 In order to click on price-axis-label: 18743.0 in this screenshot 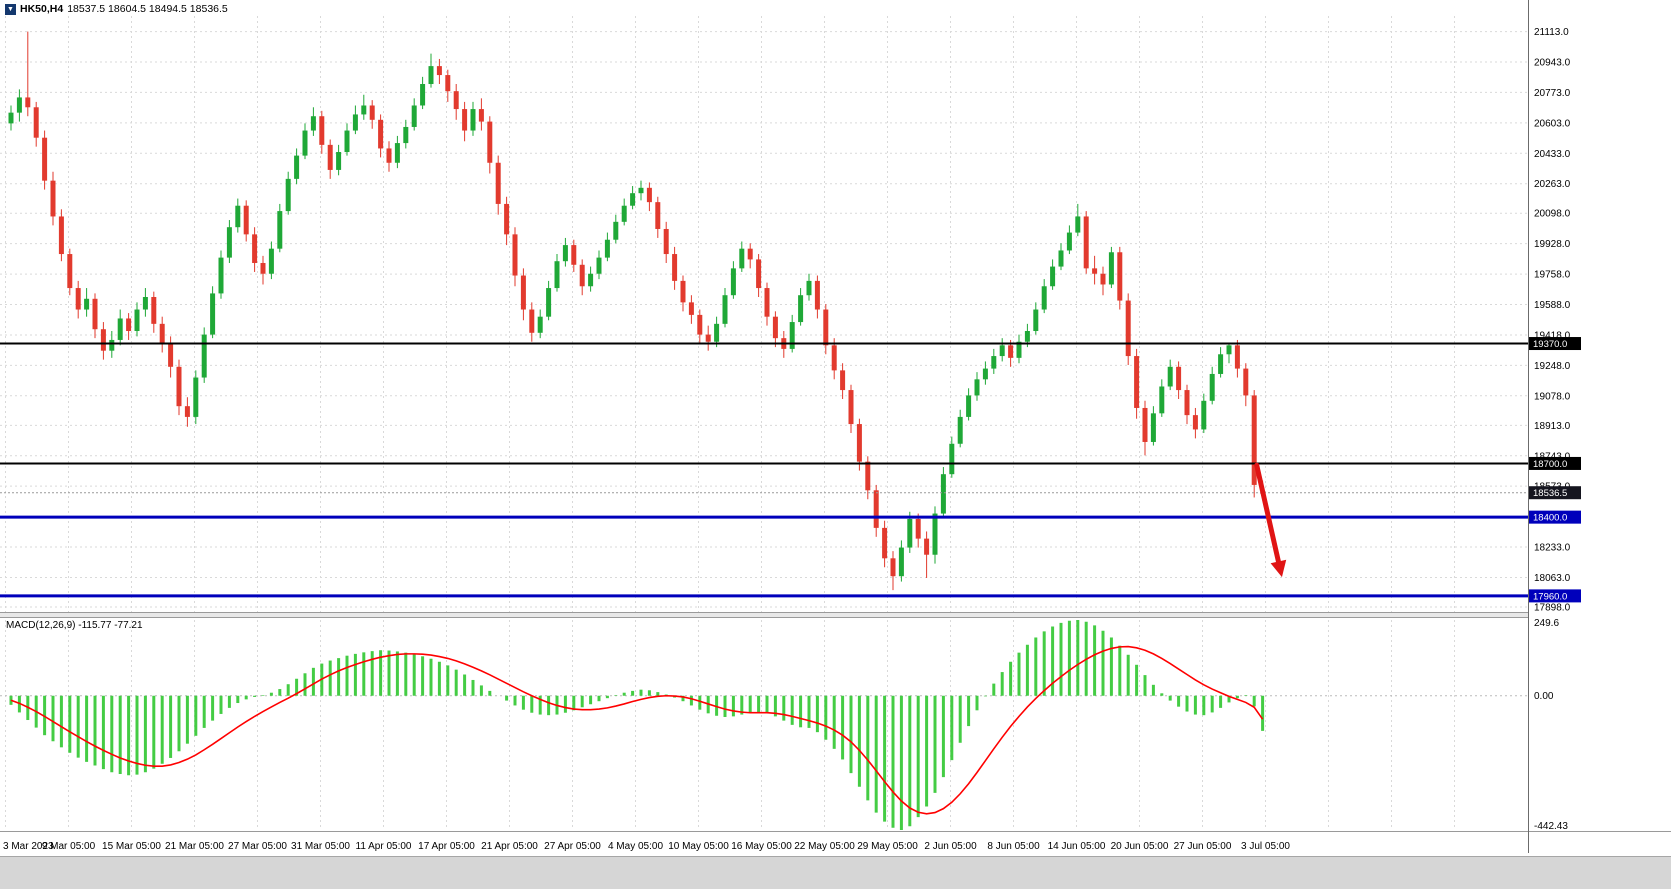, I will do `click(1552, 456)`.